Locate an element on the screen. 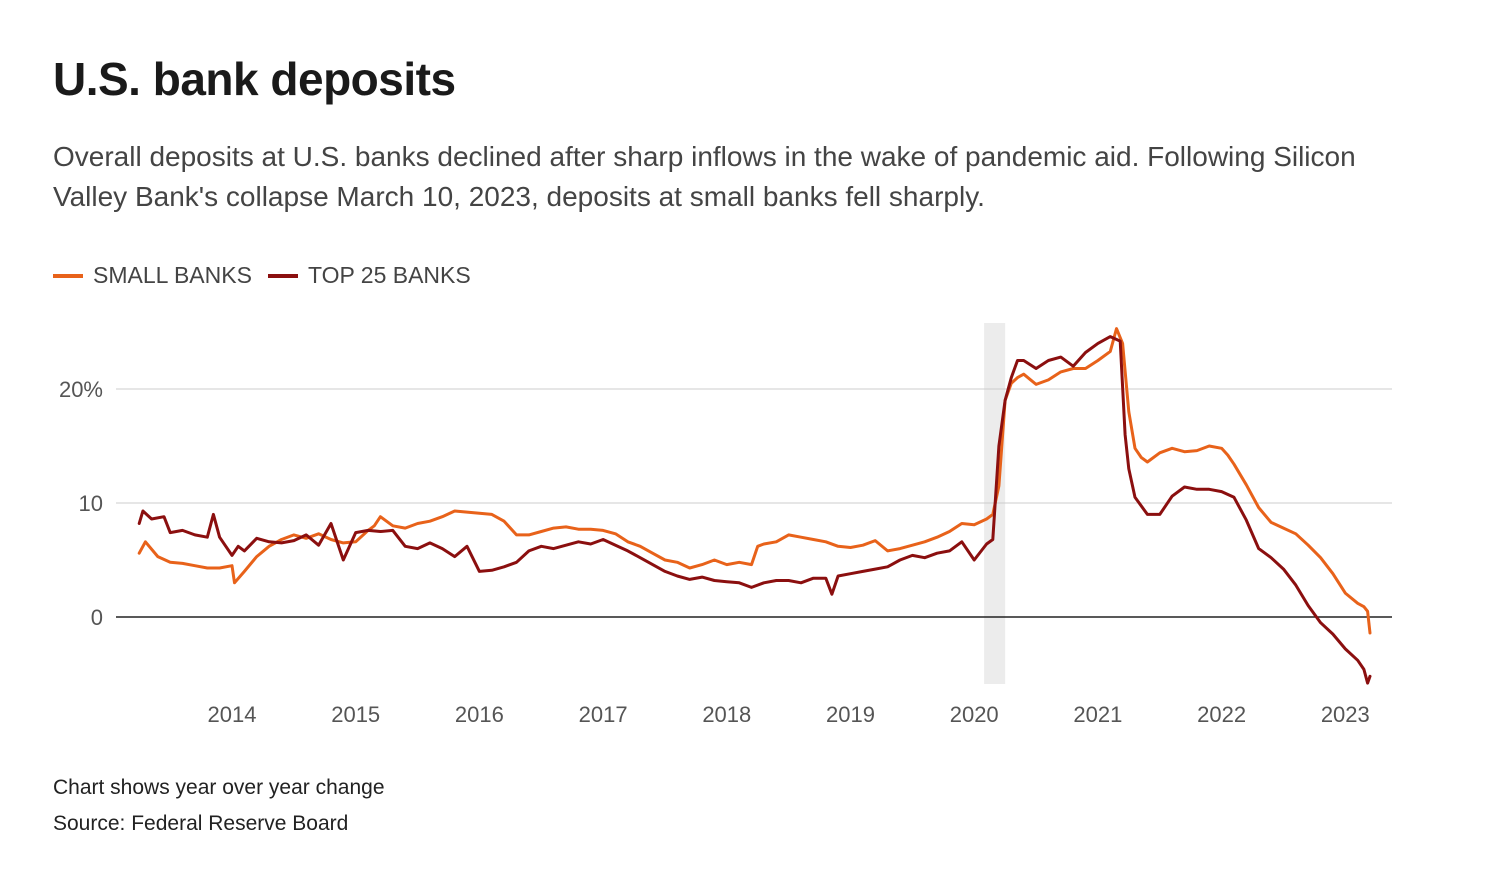  x-tick-label: 2015 is located at coordinates (355, 714).